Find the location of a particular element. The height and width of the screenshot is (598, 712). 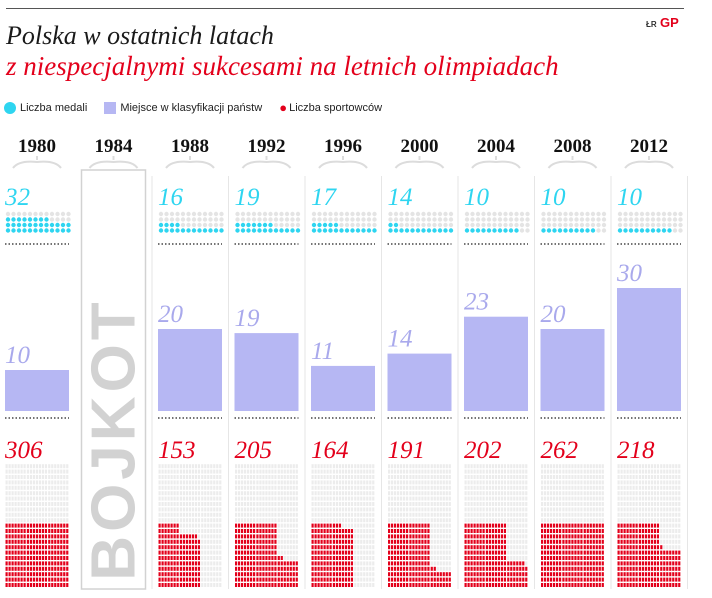

athlete-person-icon: ● is located at coordinates (283, 107).